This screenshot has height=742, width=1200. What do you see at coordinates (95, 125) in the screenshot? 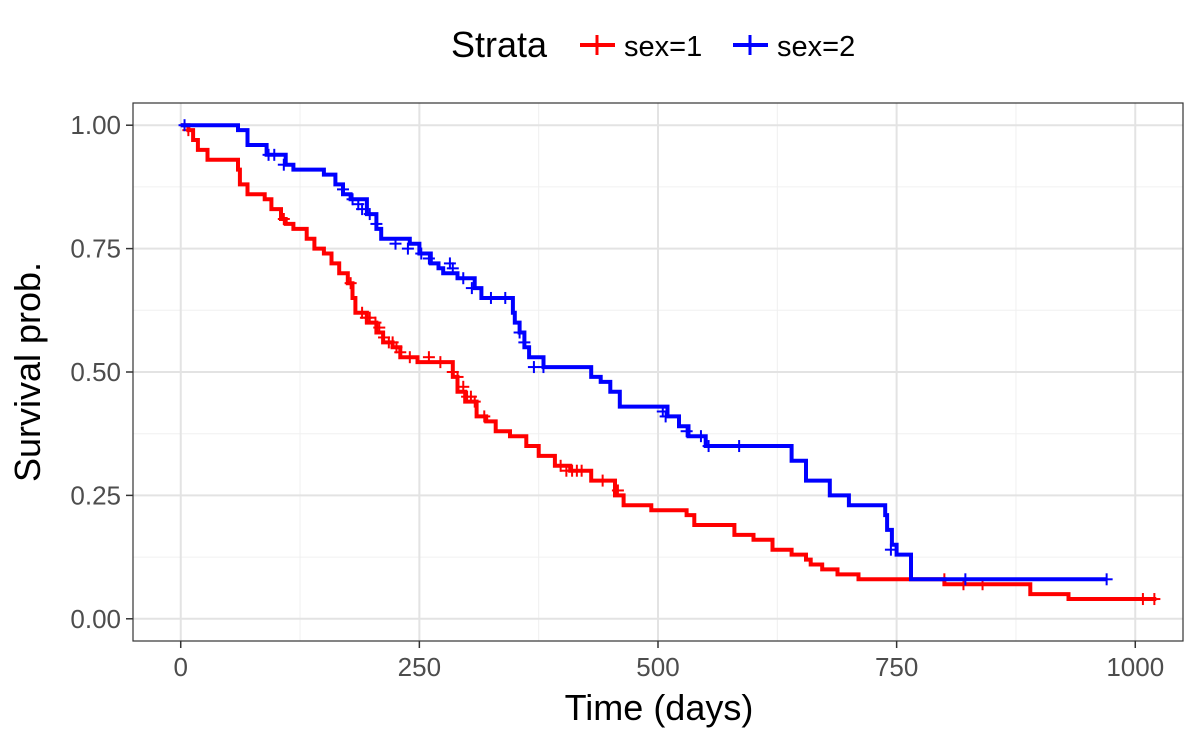
I see `y-tick-label: 1.00` at bounding box center [95, 125].